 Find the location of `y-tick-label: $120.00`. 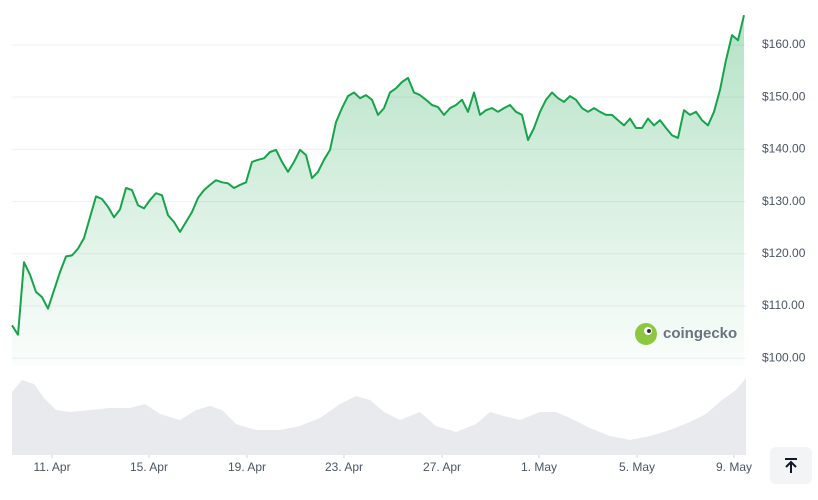

y-tick-label: $120.00 is located at coordinates (784, 253).